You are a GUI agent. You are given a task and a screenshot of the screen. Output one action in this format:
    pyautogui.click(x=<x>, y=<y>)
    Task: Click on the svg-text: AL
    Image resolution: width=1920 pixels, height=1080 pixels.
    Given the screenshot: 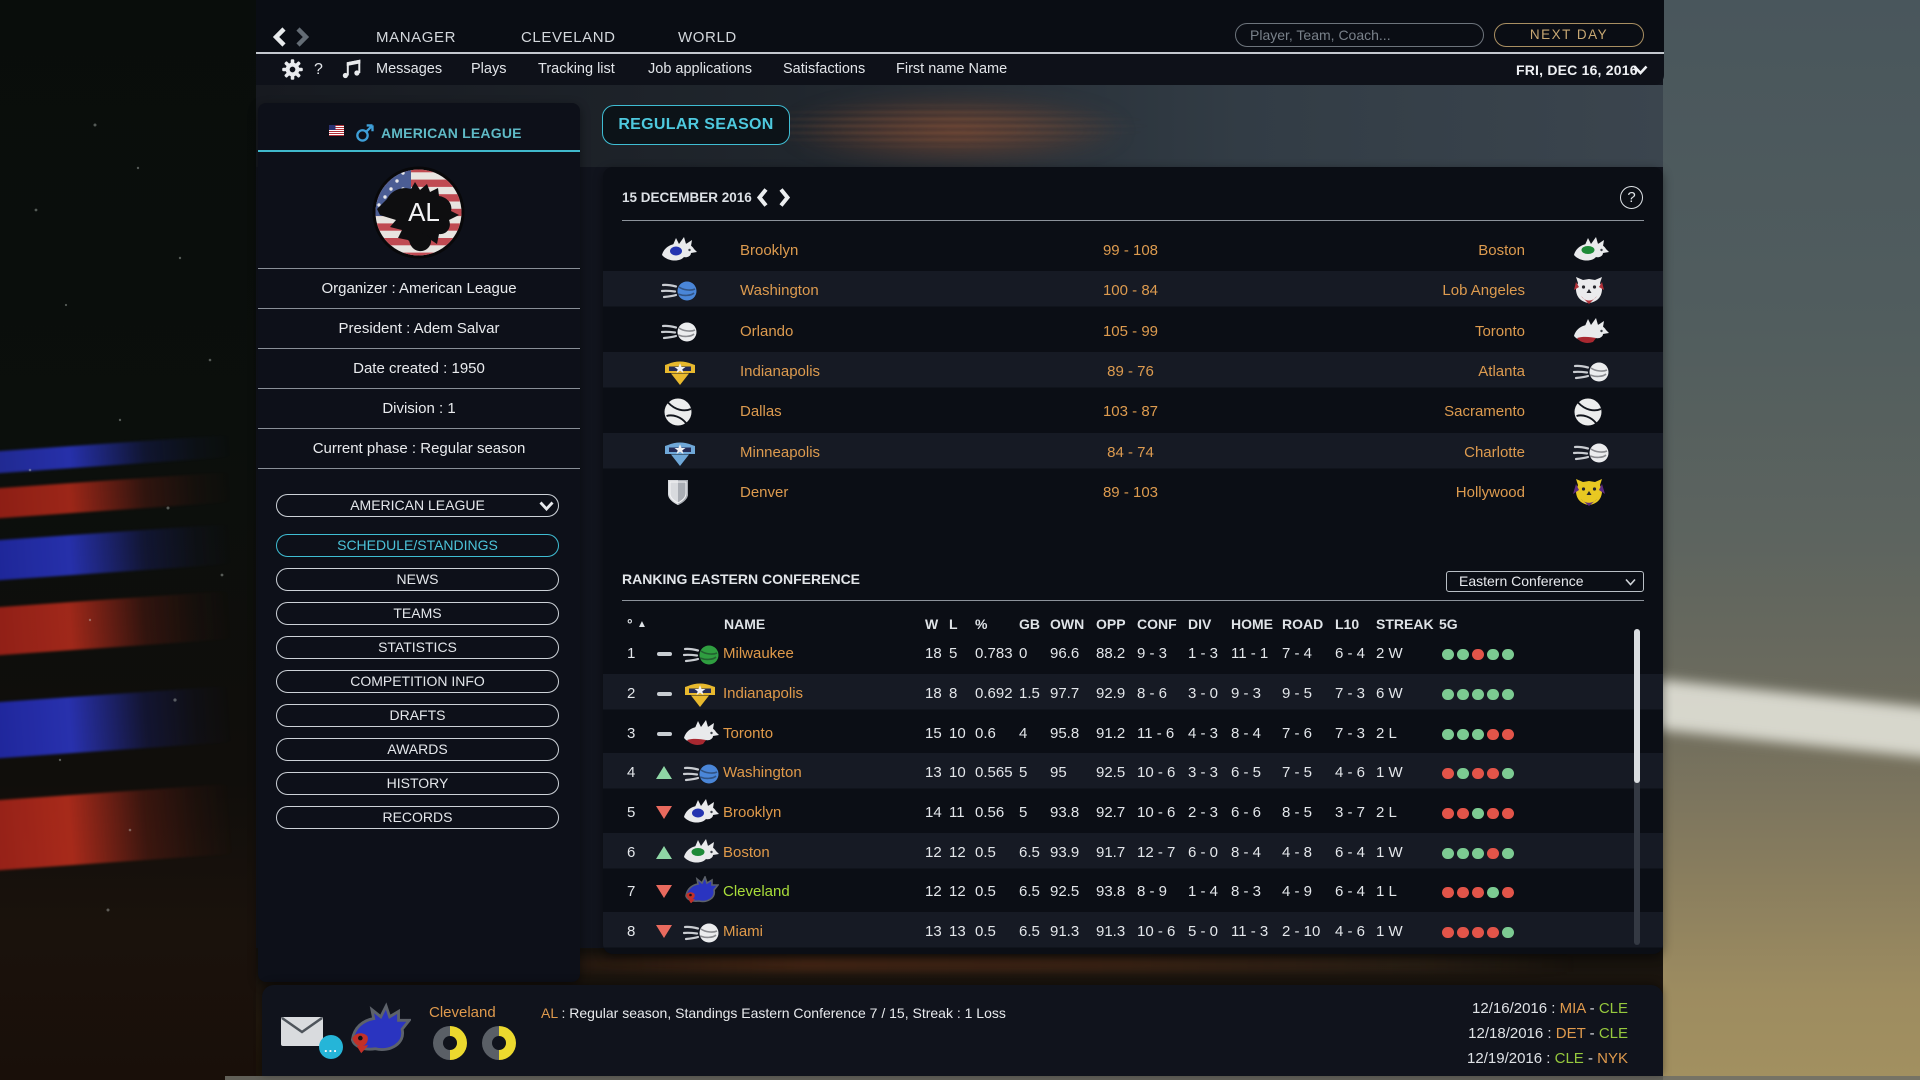 What is the action you would take?
    pyautogui.click(x=424, y=212)
    